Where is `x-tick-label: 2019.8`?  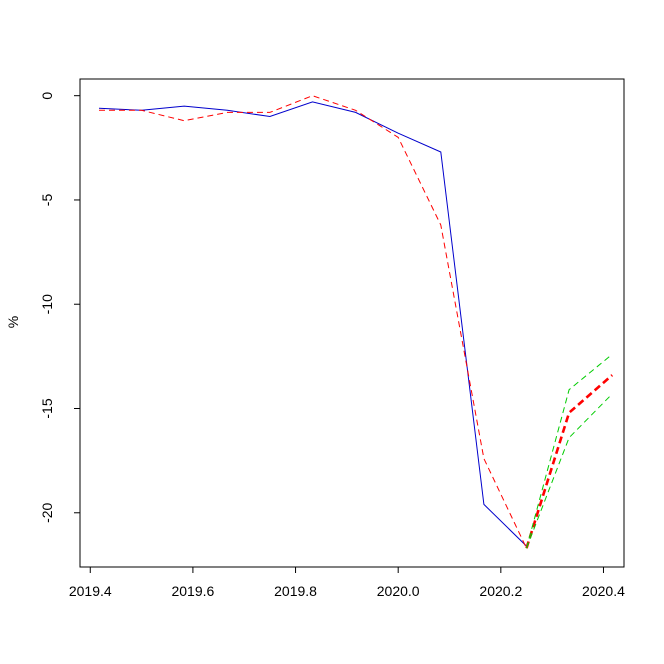
x-tick-label: 2019.8 is located at coordinates (295, 591).